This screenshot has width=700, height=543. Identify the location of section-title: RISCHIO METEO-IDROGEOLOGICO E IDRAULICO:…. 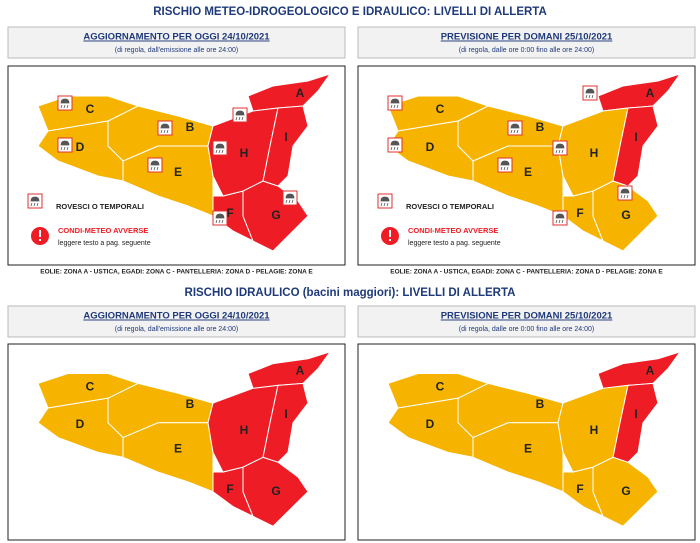
(350, 12).